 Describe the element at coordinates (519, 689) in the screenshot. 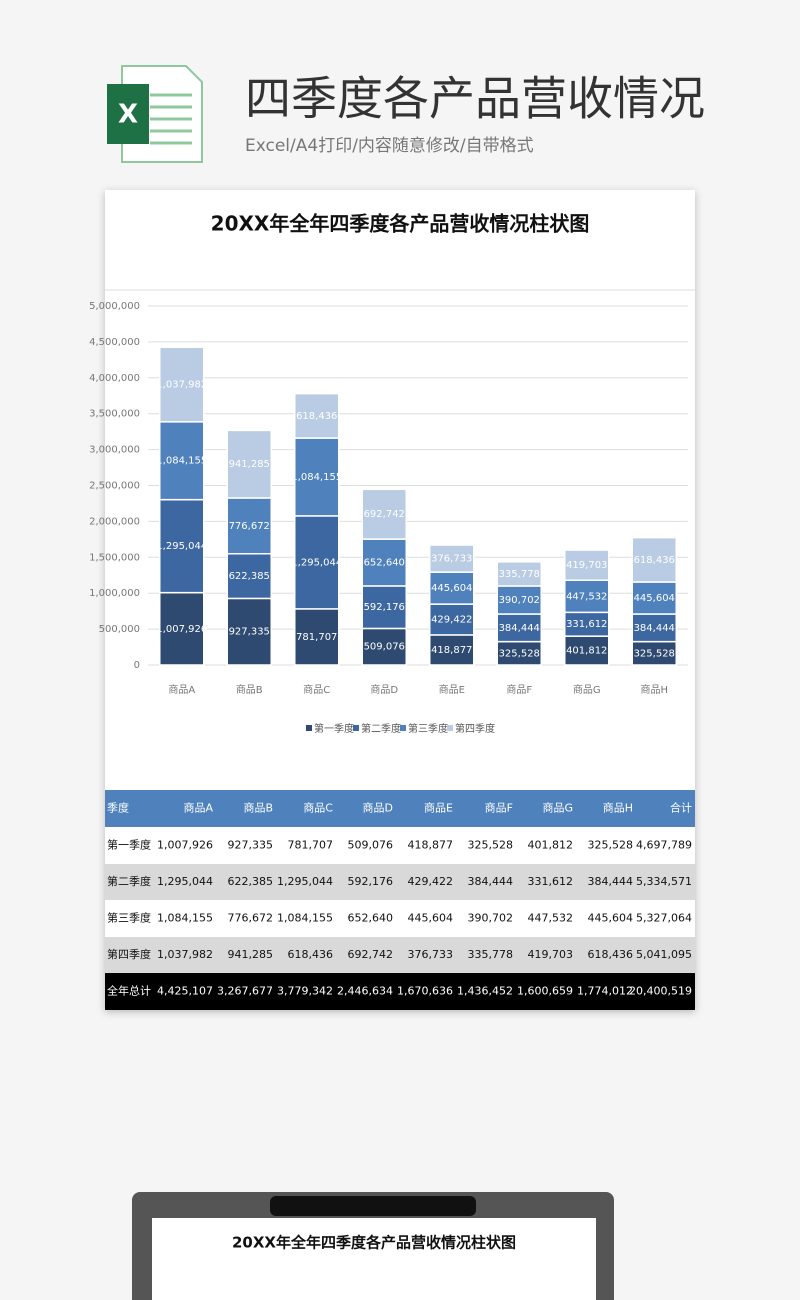

I see `x-tick-label: 商品F` at that location.